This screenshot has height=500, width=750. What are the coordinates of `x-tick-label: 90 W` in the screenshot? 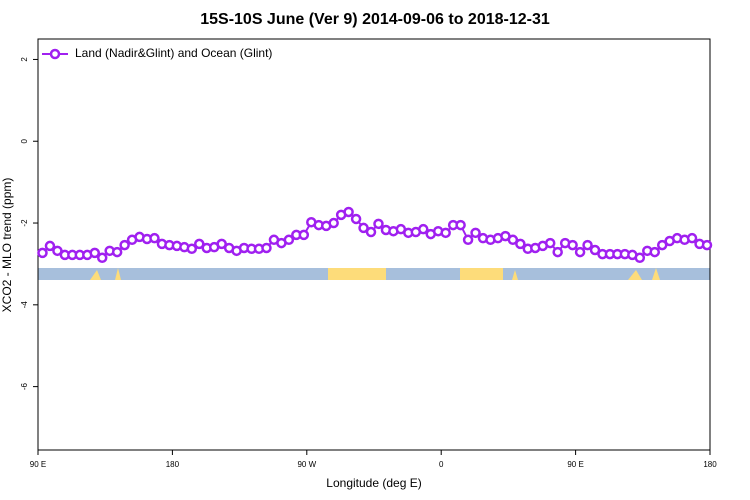 It's located at (306, 464).